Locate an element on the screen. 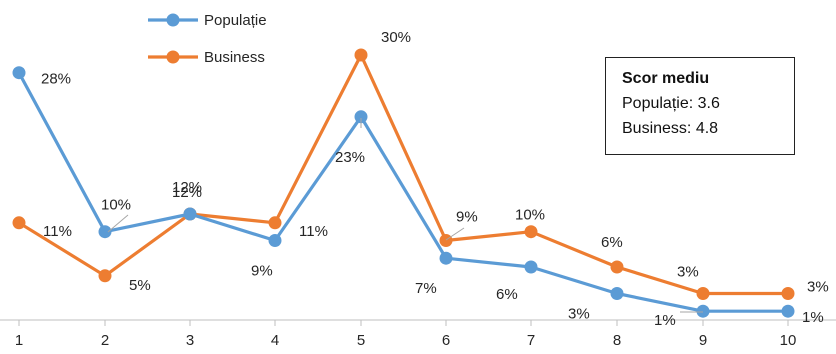 This screenshot has height=354, width=836. x-tick-label: 8 is located at coordinates (617, 340).